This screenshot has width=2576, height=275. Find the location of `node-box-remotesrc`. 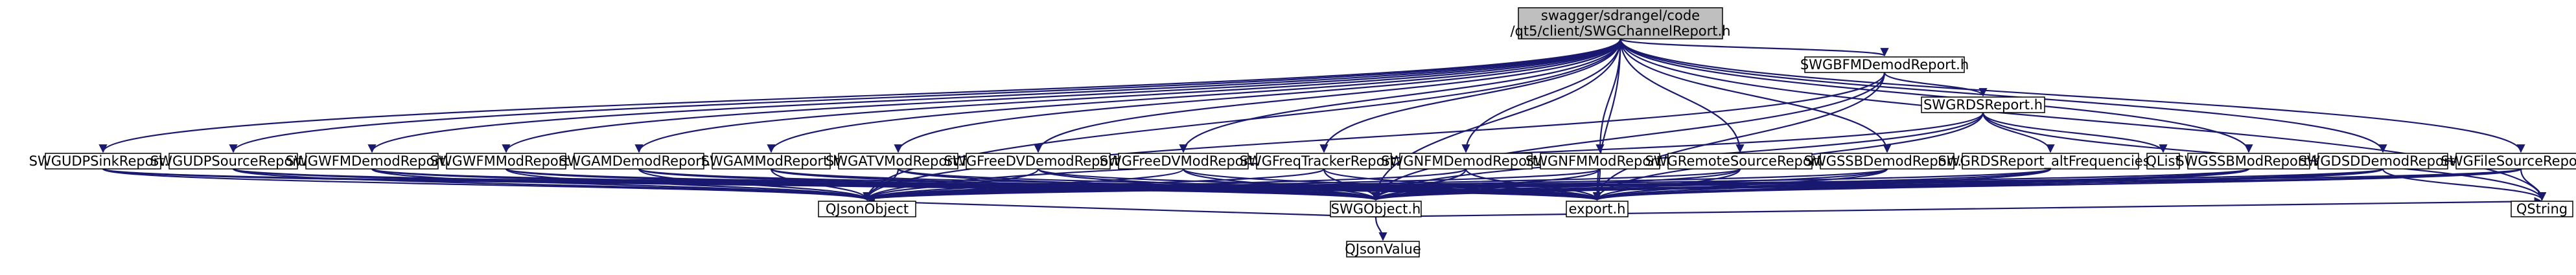

node-box-remotesrc is located at coordinates (1740, 161).